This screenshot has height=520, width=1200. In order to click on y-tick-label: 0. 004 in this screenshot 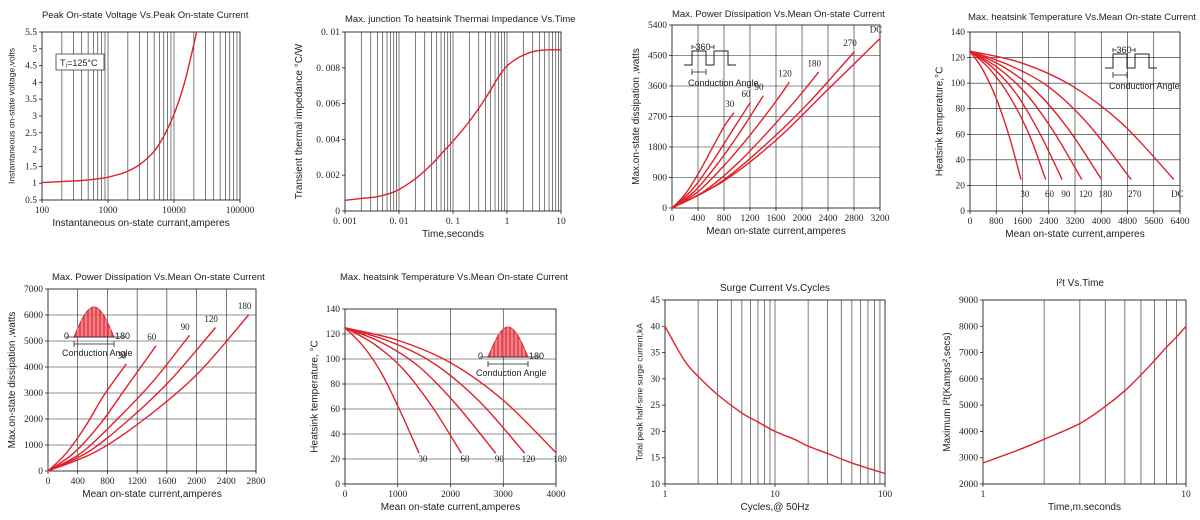, I will do `click(328, 140)`.